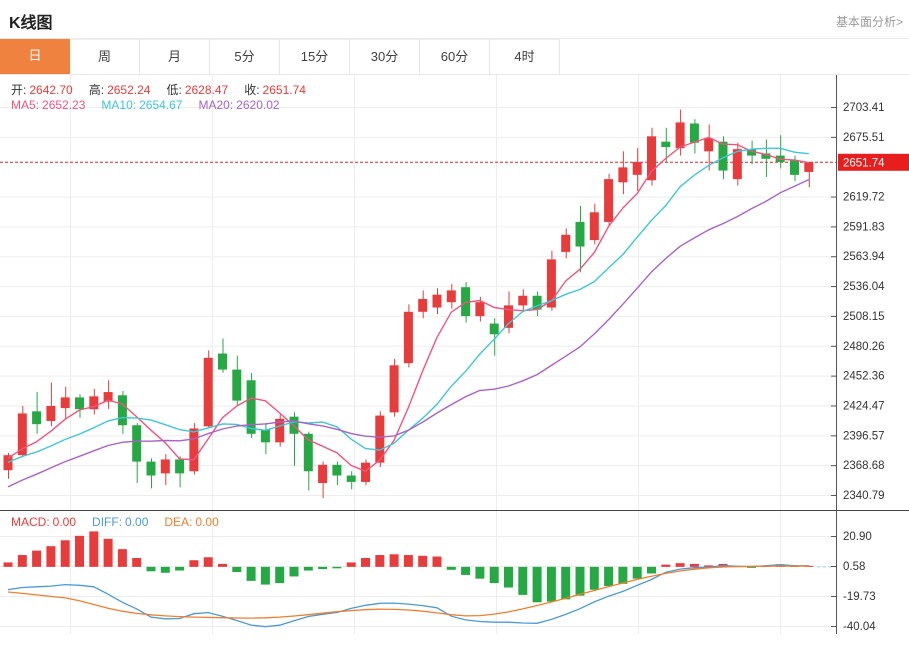 The width and height of the screenshot is (909, 647). I want to click on page-title: K线图, so click(31, 23).